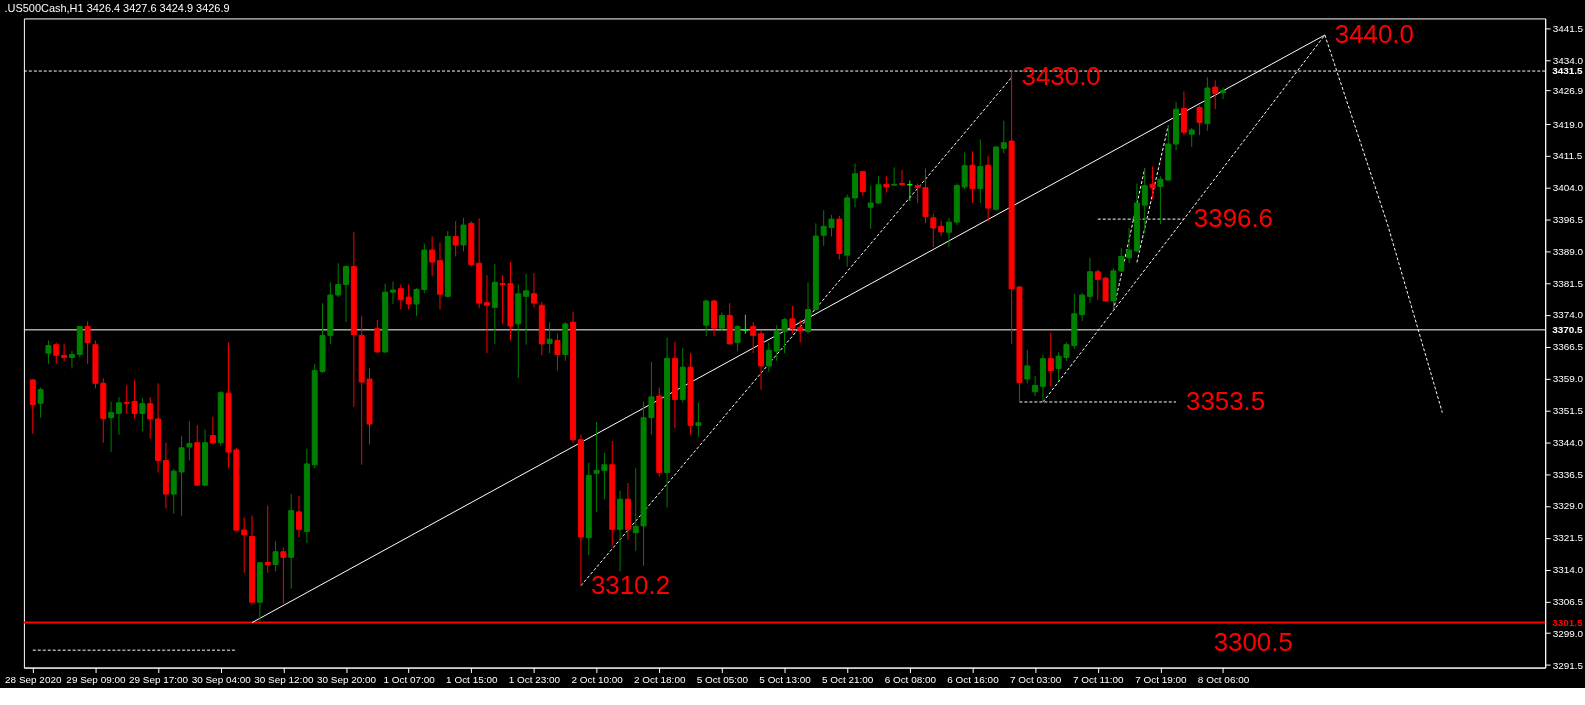 Image resolution: width=1585 pixels, height=705 pixels. I want to click on x-tick-label: 7 Oct 19:00, so click(1161, 679).